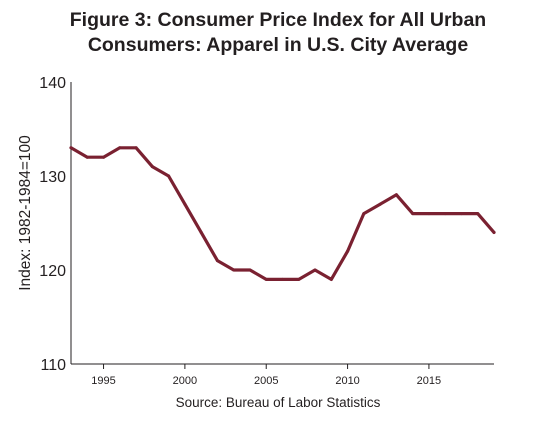 This screenshot has width=556, height=425. Describe the element at coordinates (52, 271) in the screenshot. I see `y-tick-label: 120` at that location.